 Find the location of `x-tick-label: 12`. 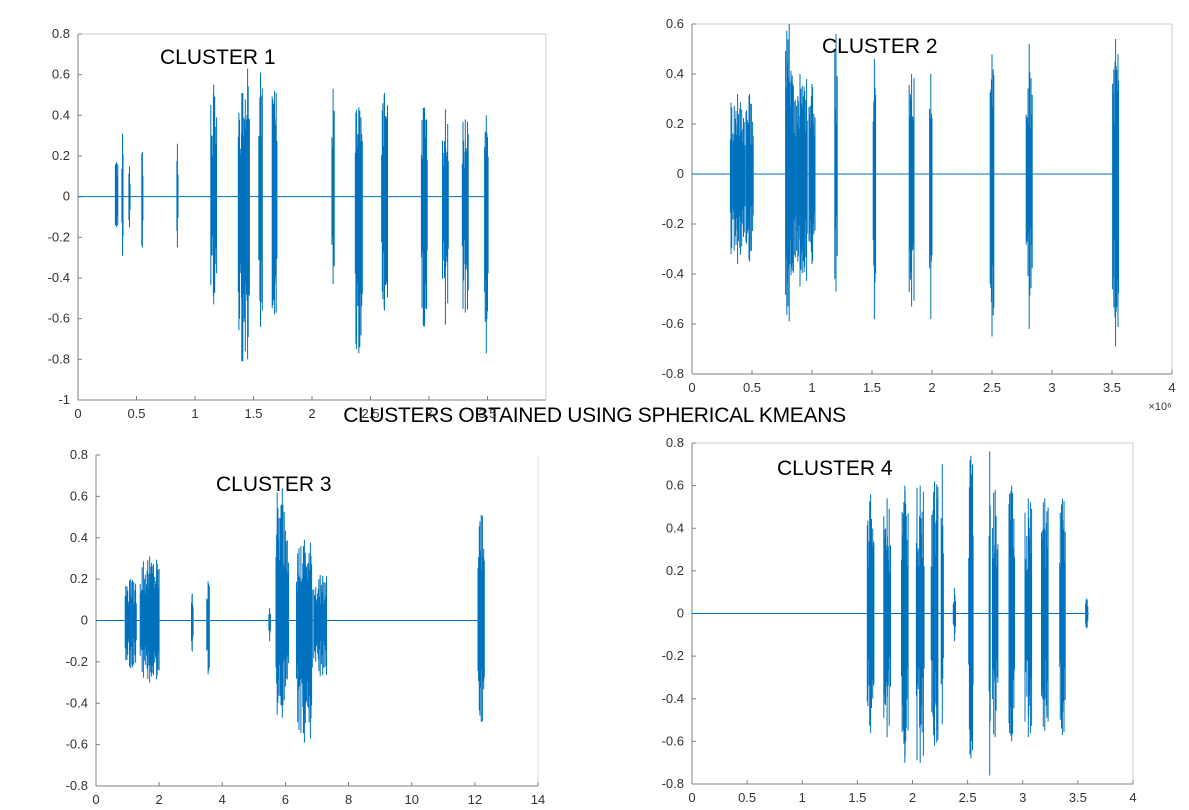

x-tick-label: 12 is located at coordinates (475, 799).